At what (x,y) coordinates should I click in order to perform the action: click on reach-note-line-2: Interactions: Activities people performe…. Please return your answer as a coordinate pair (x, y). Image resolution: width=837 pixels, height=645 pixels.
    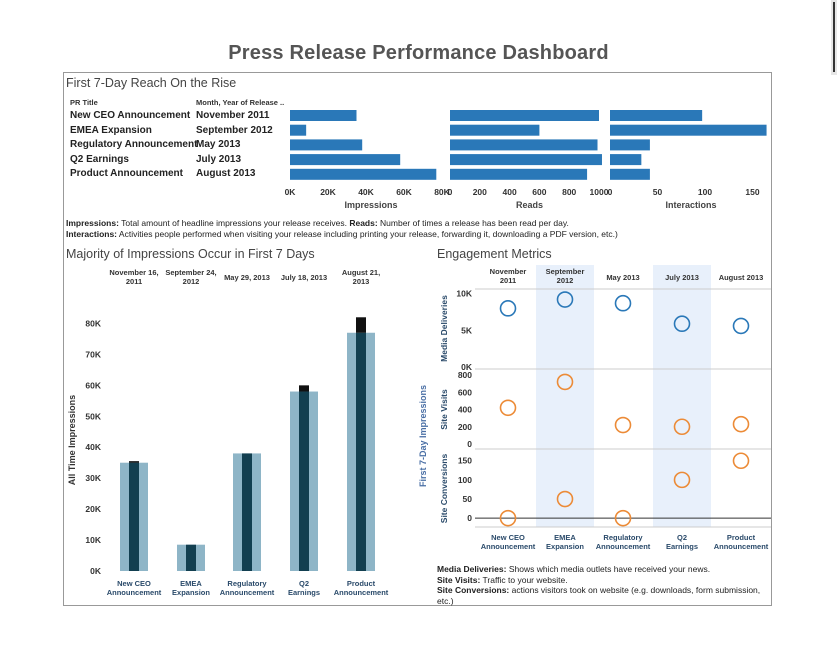
    Looking at the image, I should click on (416, 234).